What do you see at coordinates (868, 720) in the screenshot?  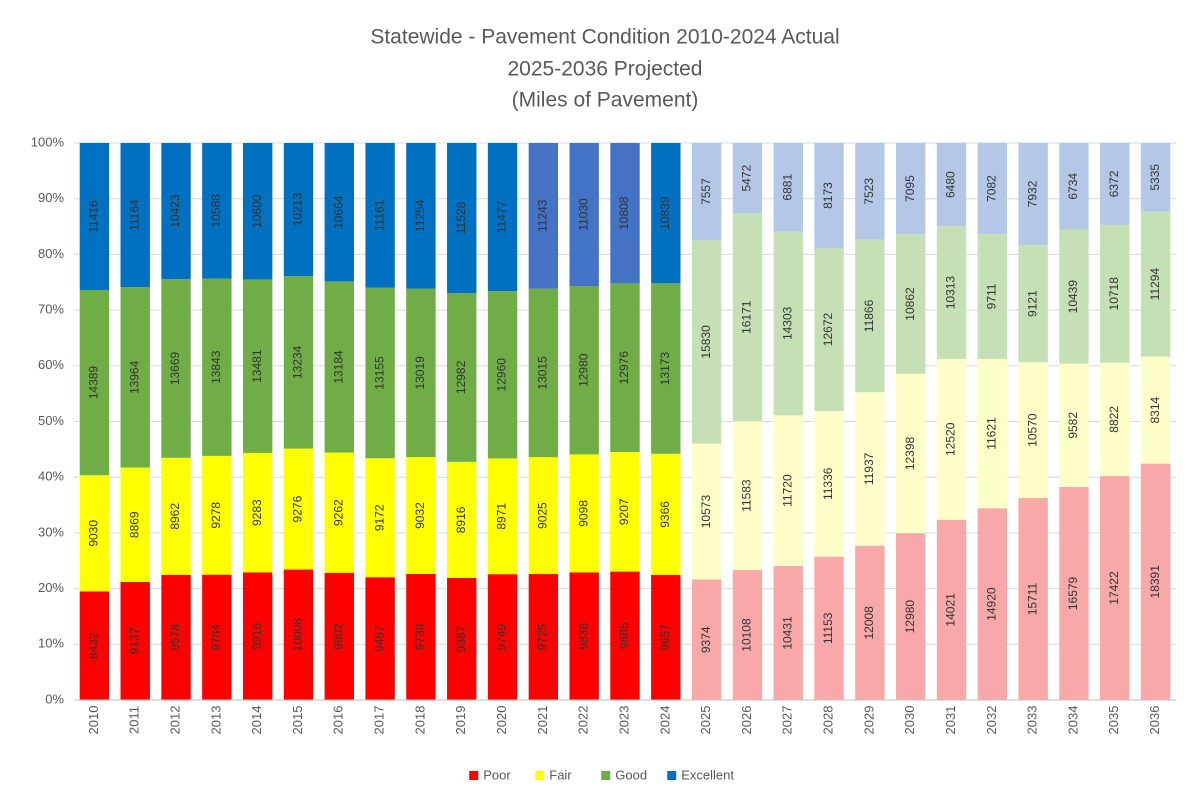 I see `x-tick-label: 2029` at bounding box center [868, 720].